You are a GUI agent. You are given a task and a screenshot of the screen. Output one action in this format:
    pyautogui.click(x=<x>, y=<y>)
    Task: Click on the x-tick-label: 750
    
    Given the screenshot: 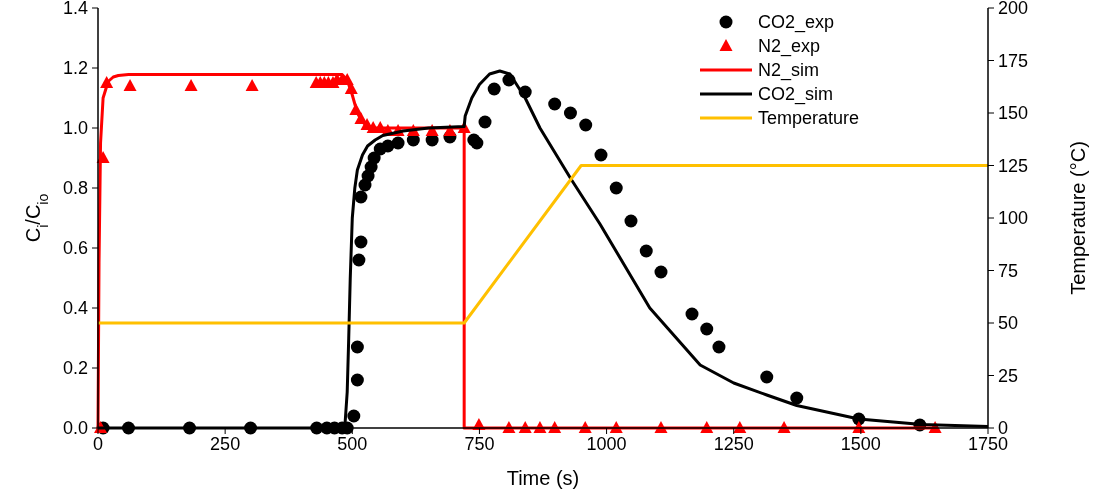 What is the action you would take?
    pyautogui.click(x=479, y=444)
    